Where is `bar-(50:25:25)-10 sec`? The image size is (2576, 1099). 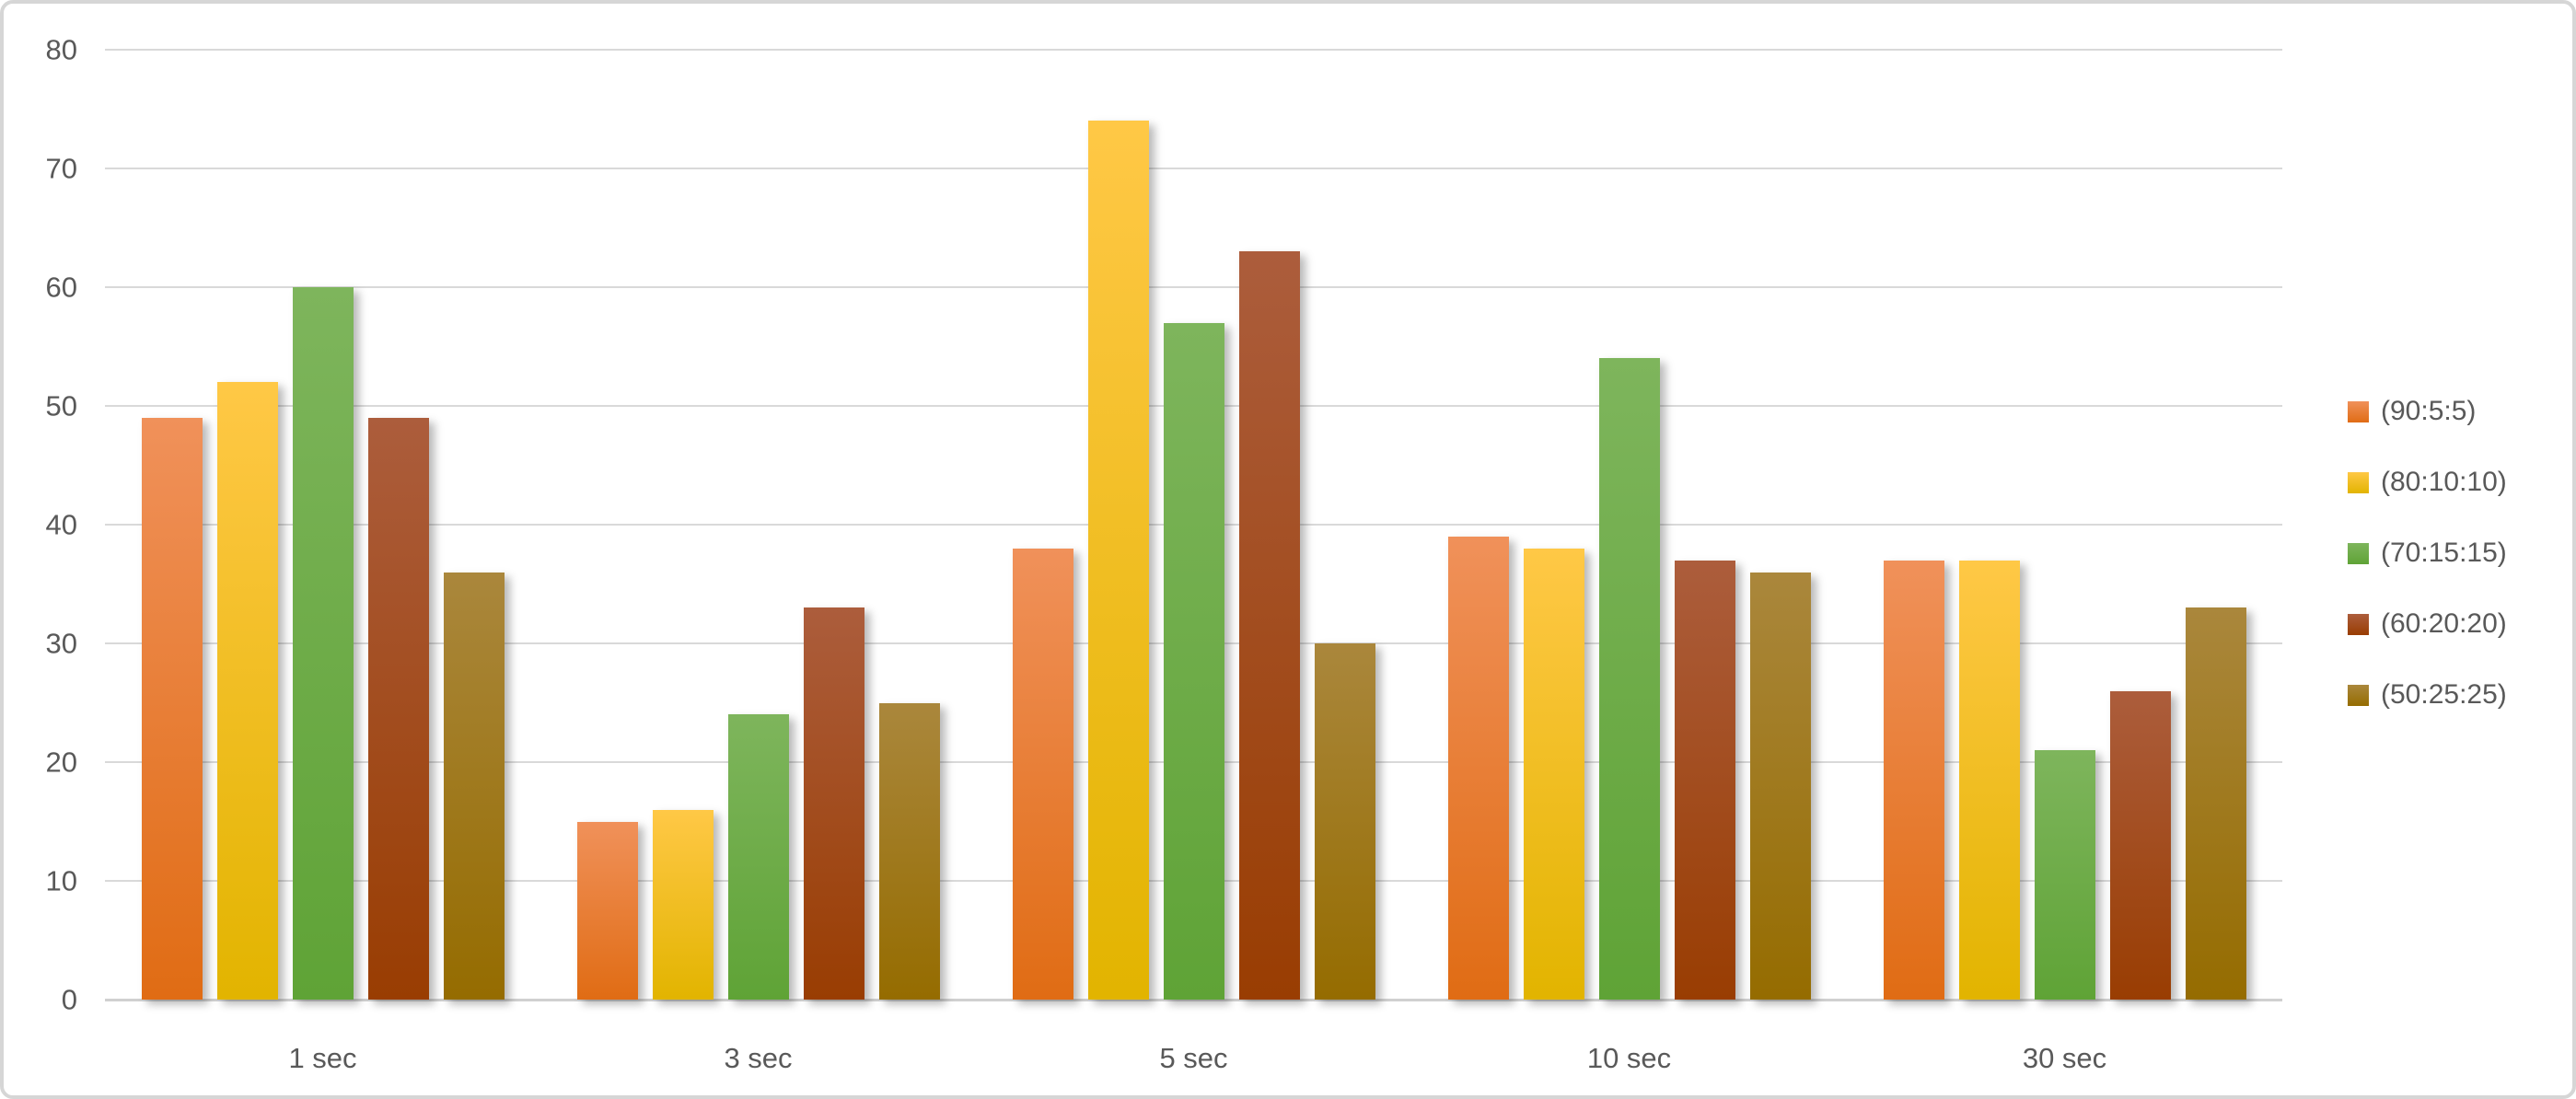 bar-(50:25:25)-10 sec is located at coordinates (1780, 786).